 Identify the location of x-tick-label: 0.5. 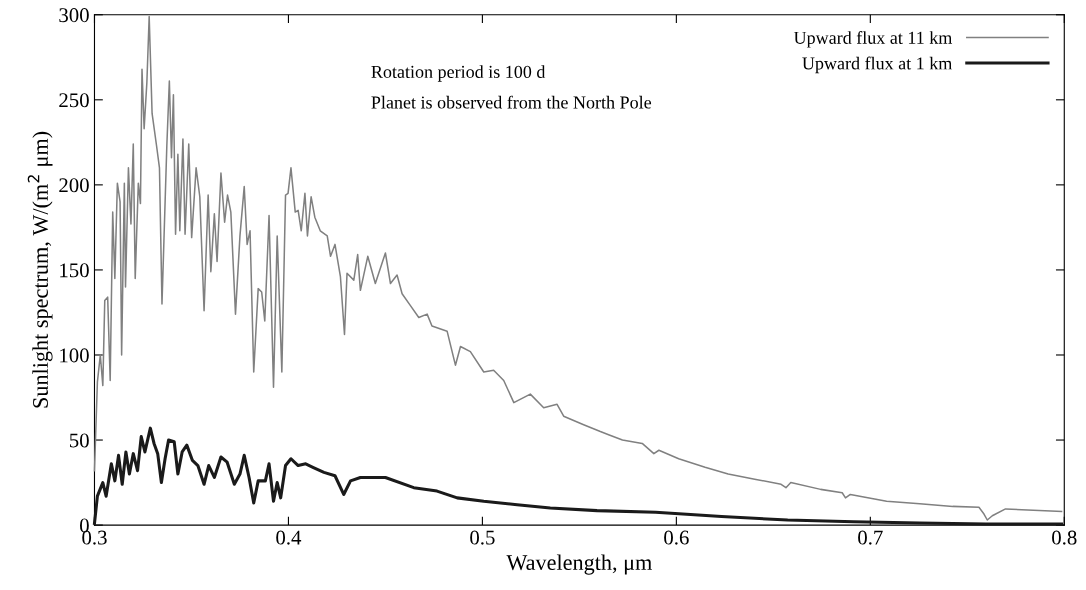
(482, 537).